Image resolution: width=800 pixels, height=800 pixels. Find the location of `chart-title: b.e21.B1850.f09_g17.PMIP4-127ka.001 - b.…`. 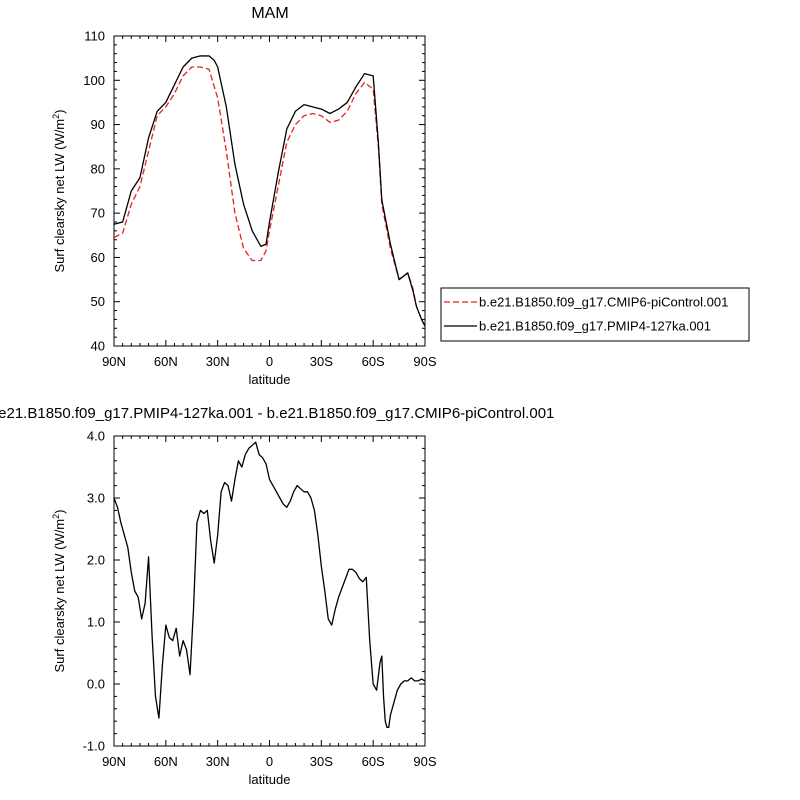

chart-title: b.e21.B1850.f09_g17.PMIP4-127ka.001 - b.… is located at coordinates (277, 413).